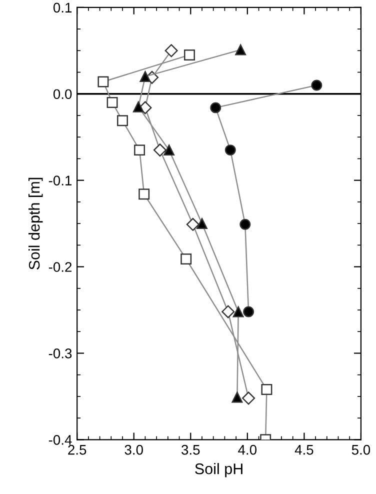 This screenshot has height=494, width=376. Describe the element at coordinates (247, 449) in the screenshot. I see `x-tick-label: 4.0` at that location.